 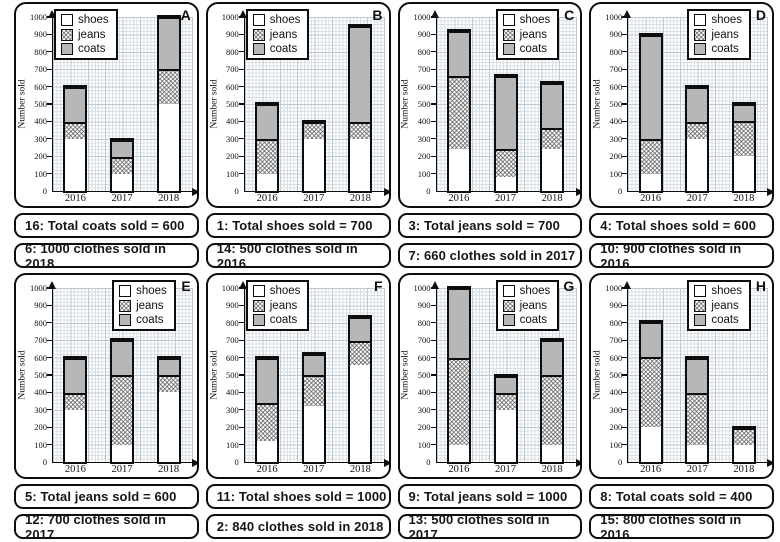 I want to click on legend-item-jeans: jeans, so click(x=526, y=305).